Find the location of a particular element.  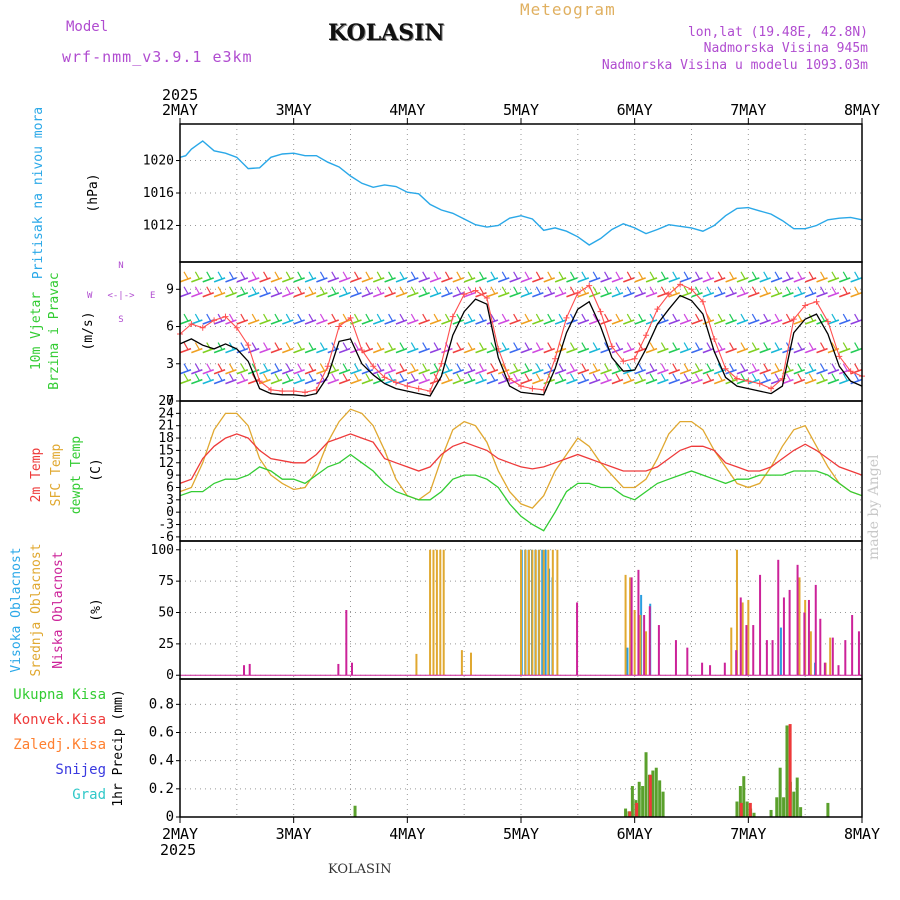

ytick-label: 0 is located at coordinates (170, 401).